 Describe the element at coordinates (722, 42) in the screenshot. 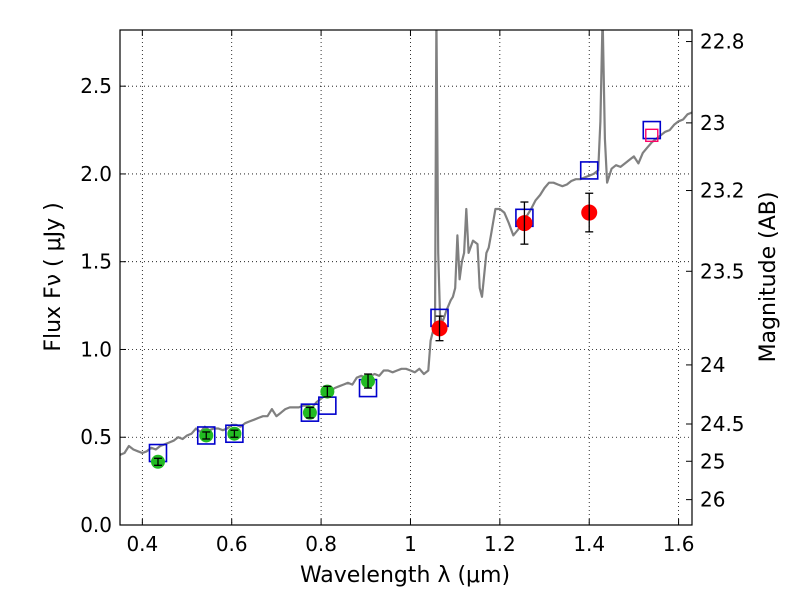

I see `magnitude-tick-label: 22.8` at that location.